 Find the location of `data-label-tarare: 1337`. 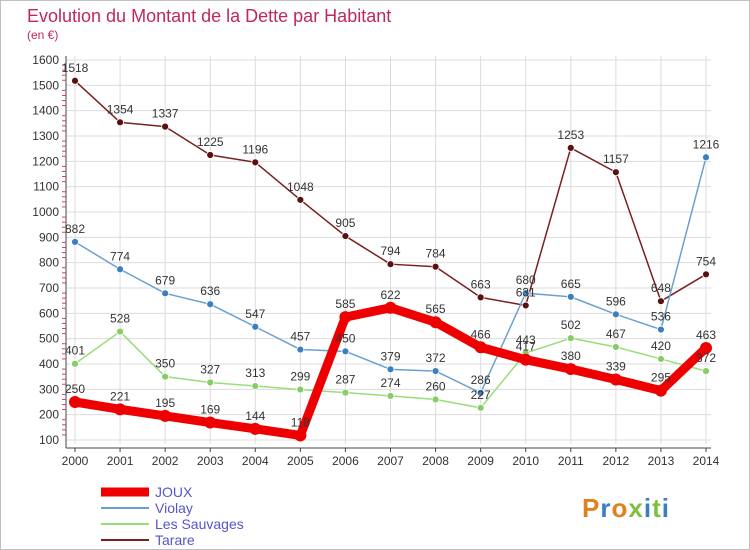

data-label-tarare: 1337 is located at coordinates (165, 114).